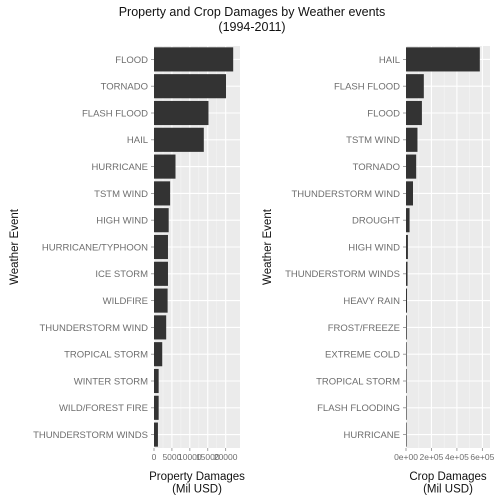 This screenshot has width=504, height=504. Describe the element at coordinates (448, 477) in the screenshot. I see `x-axis-title: Crop Damages` at that location.